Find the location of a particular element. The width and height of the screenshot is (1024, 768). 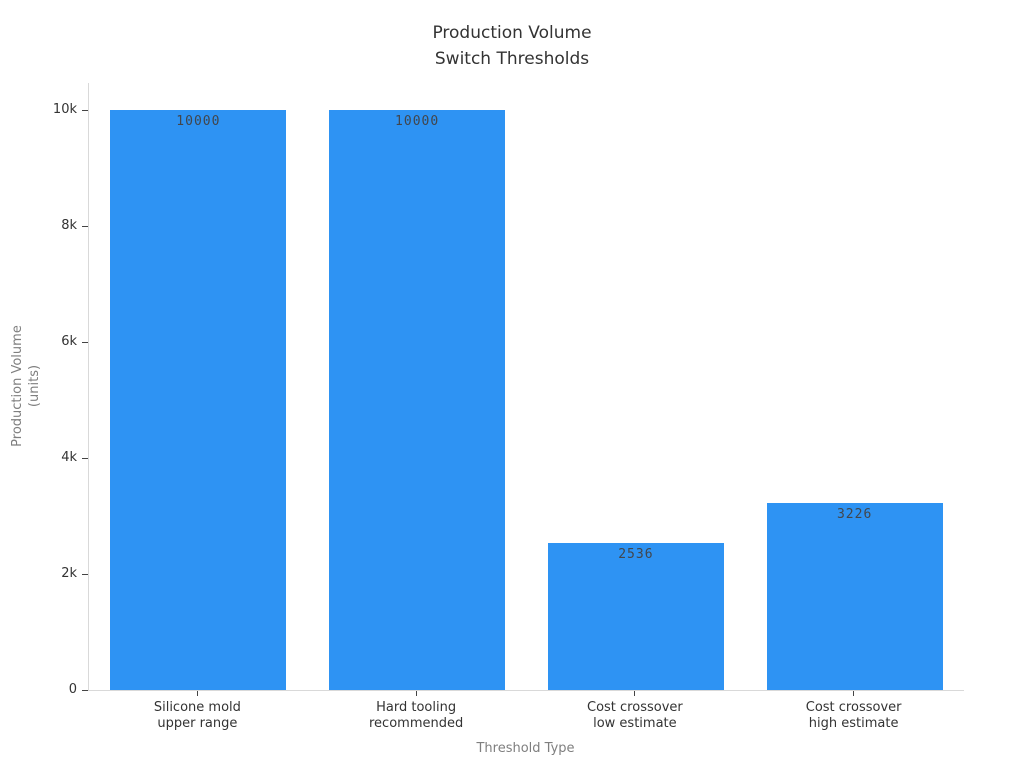

x-tick-label-3: Cost crossover high estimate is located at coordinates (854, 716).